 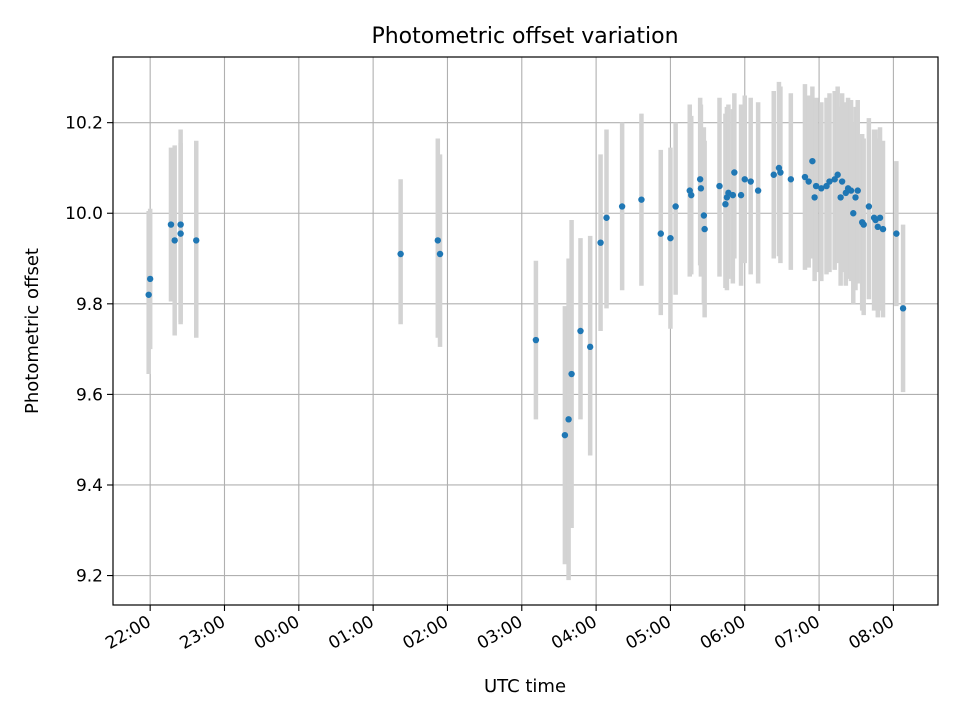 I want to click on y-axis-label: Photometric offset, so click(x=32, y=331).